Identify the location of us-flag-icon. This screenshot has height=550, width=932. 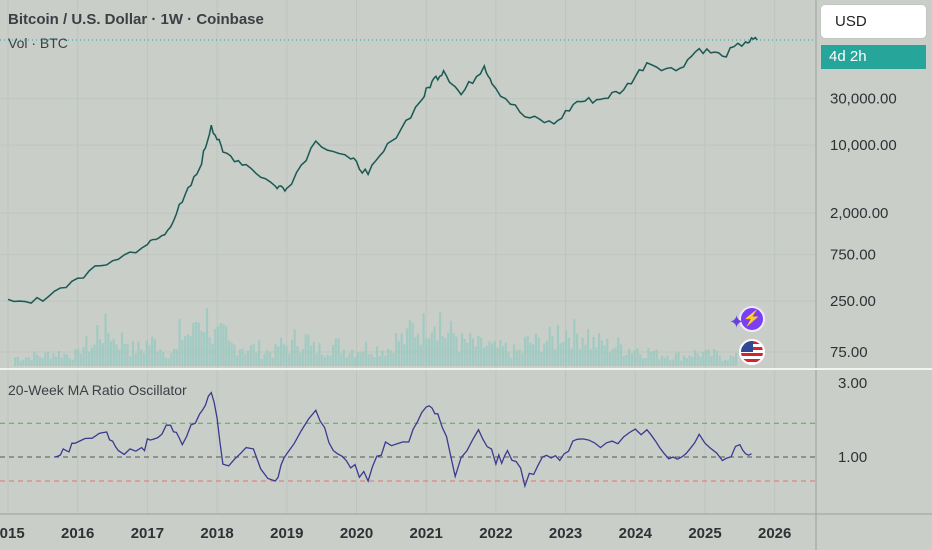
(752, 352).